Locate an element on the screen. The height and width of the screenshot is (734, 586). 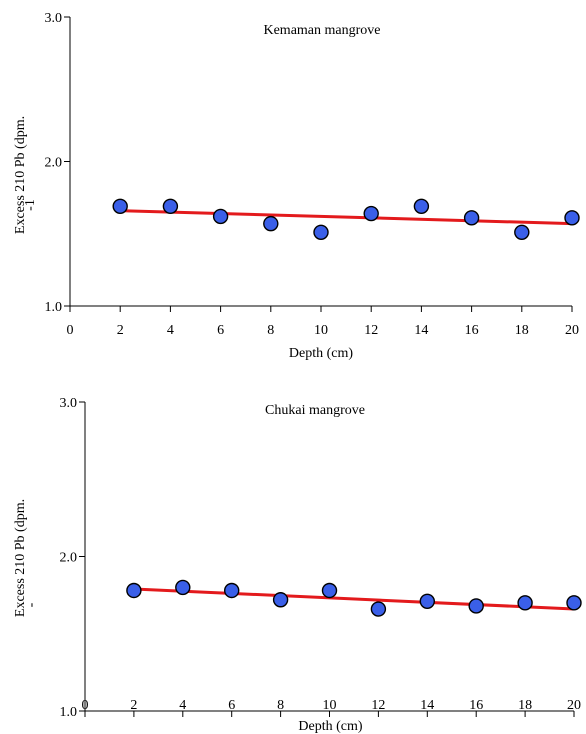
y-axis-title-fragment: -1 is located at coordinates (30, 205).